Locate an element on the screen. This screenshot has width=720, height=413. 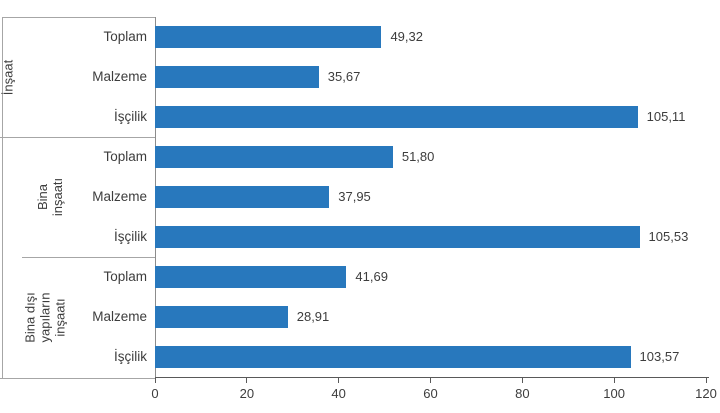
bar-value-label: 105,11 is located at coordinates (666, 116).